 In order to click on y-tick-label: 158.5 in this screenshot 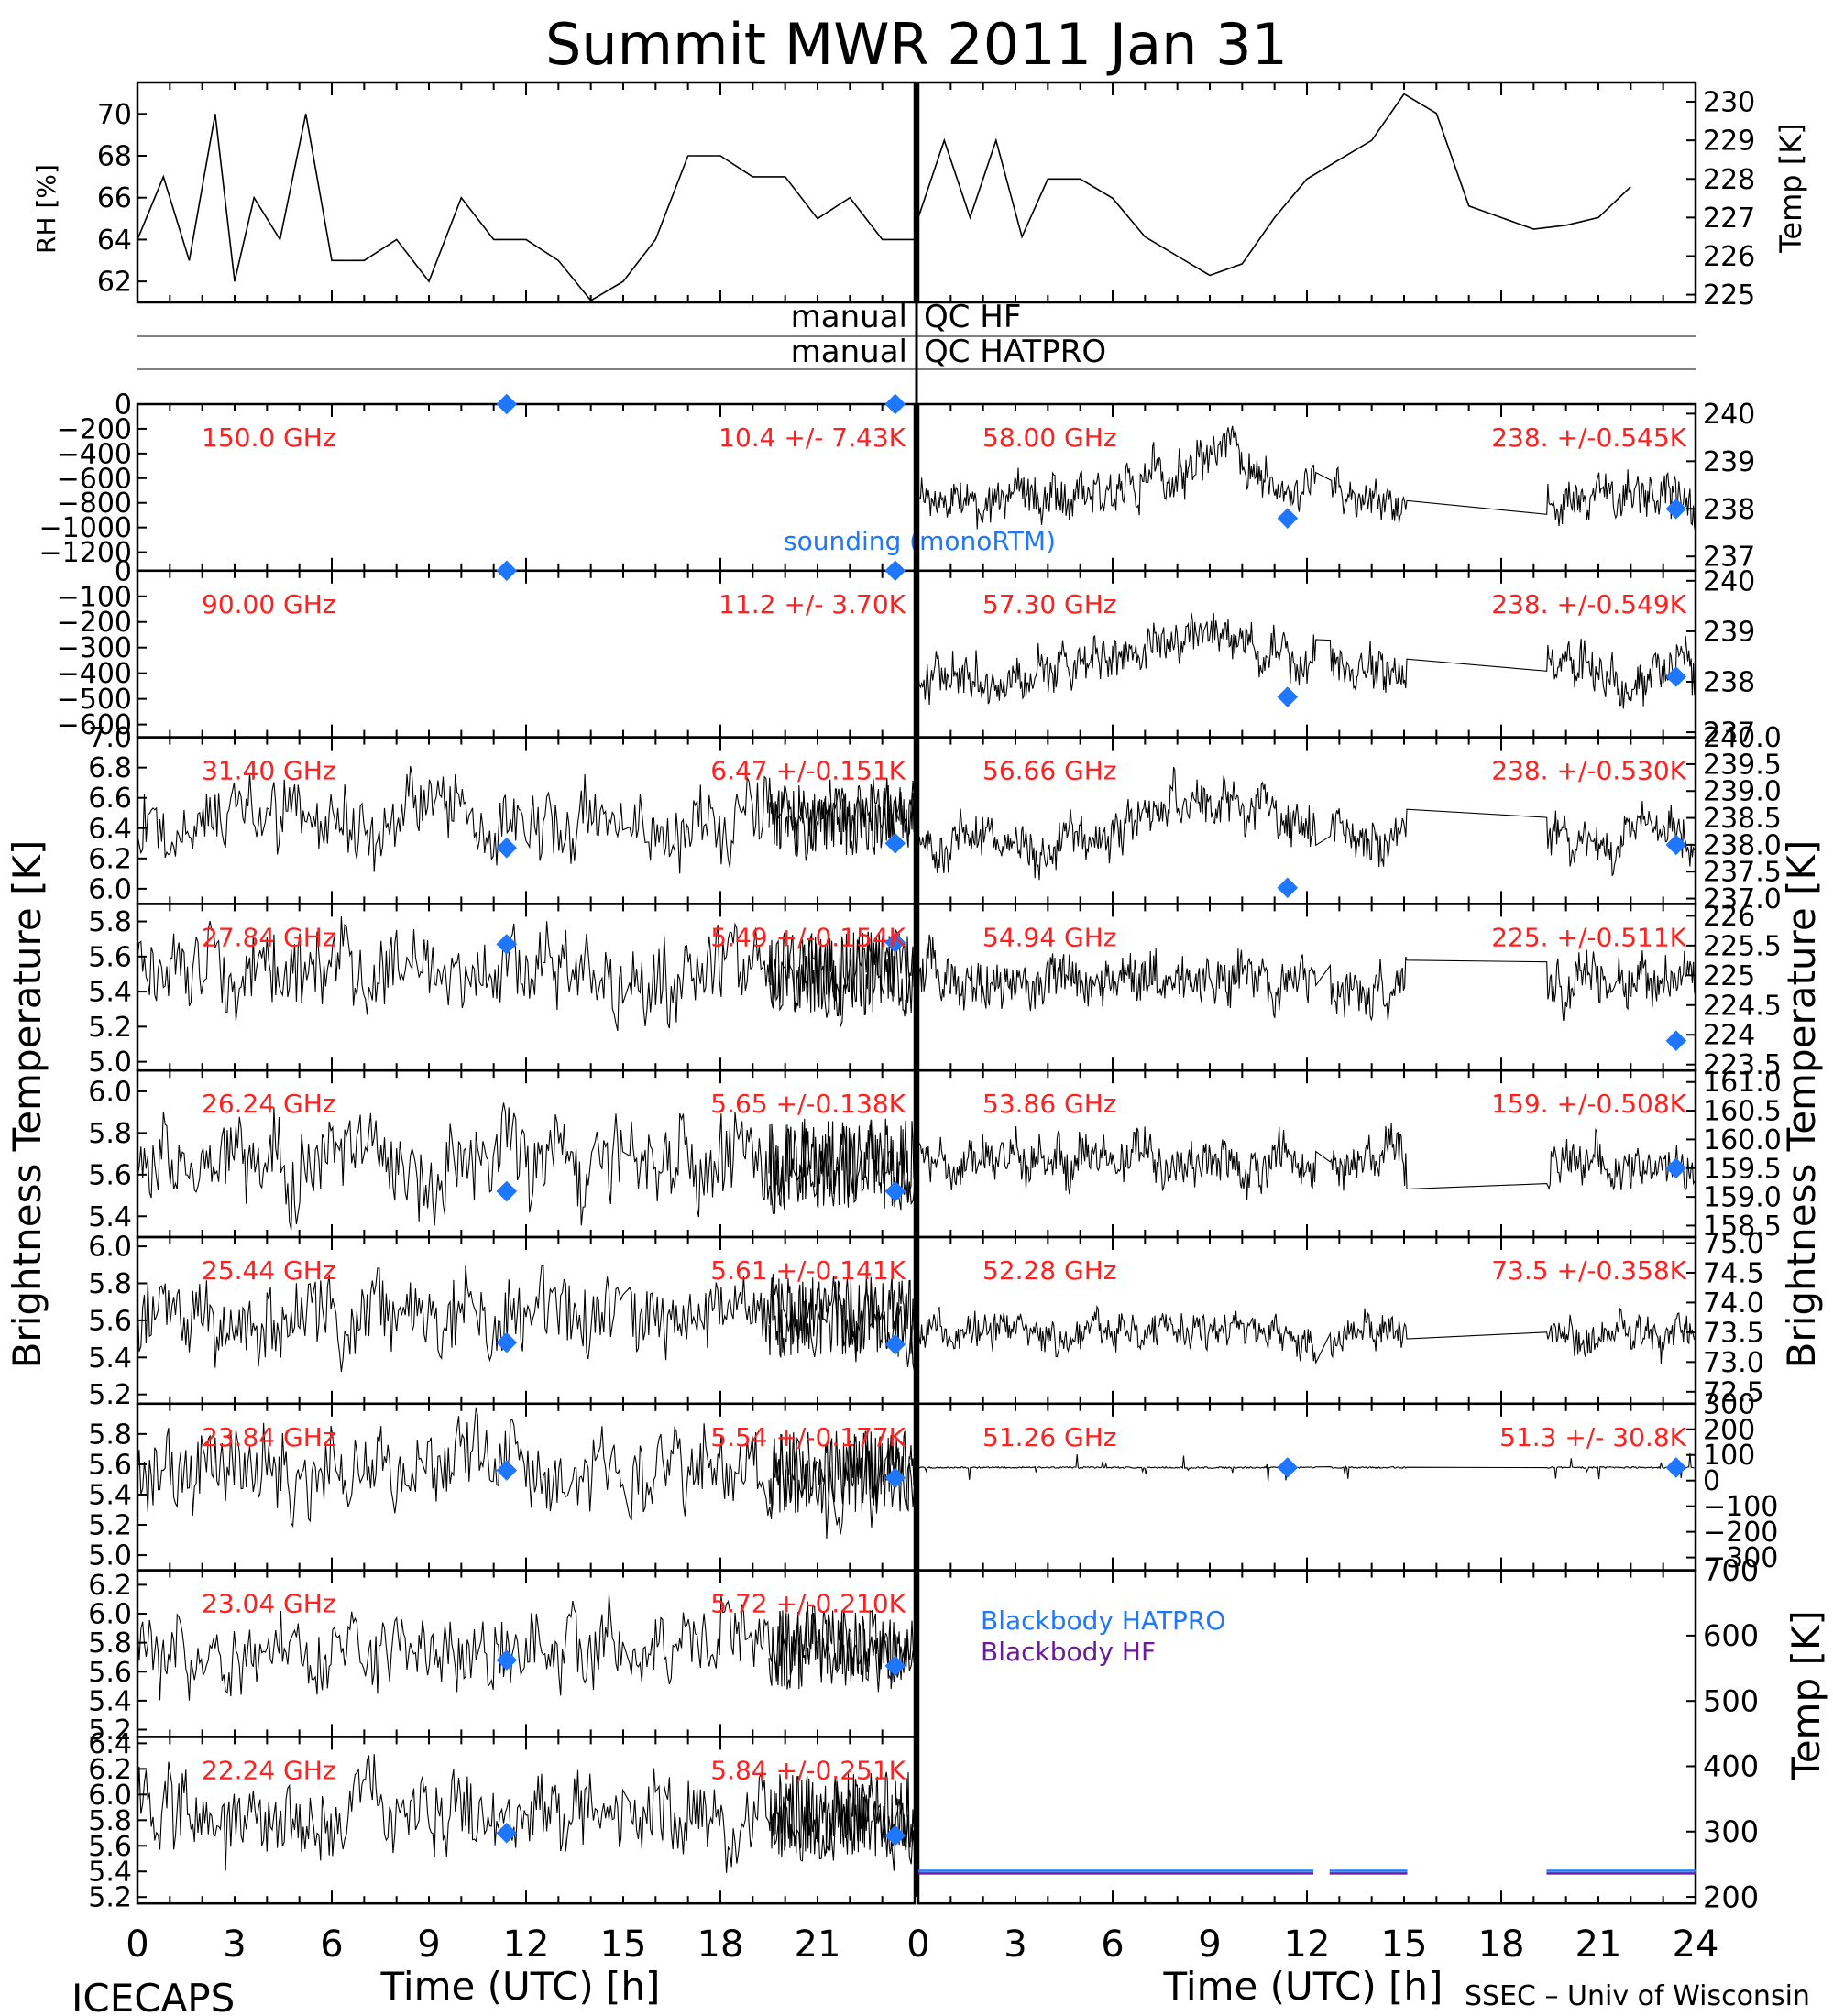, I will do `click(1742, 1227)`.